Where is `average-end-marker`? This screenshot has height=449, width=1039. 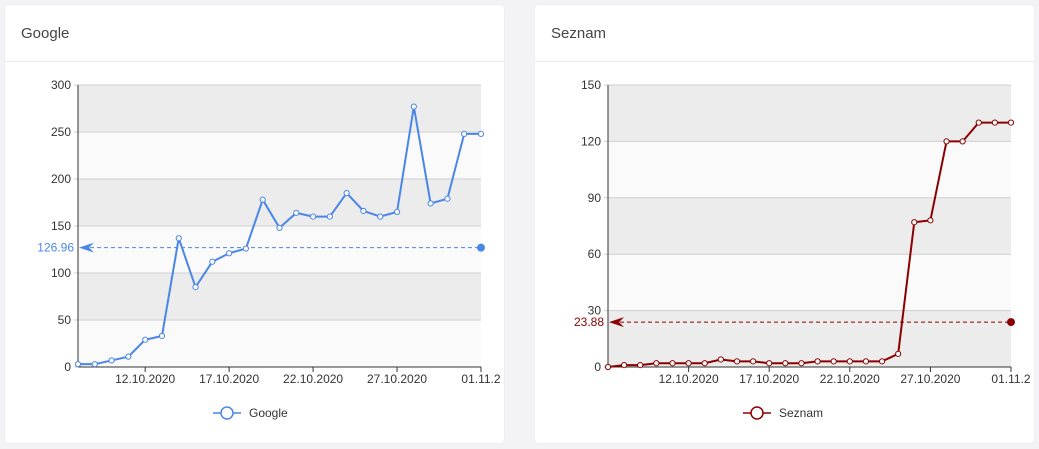 average-end-marker is located at coordinates (481, 247).